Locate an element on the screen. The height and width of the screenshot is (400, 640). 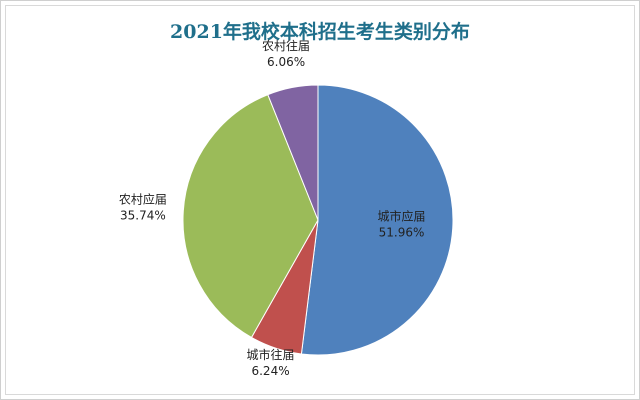
chart-title: 2021年我校本科招生考生类别分布 is located at coordinates (320, 31).